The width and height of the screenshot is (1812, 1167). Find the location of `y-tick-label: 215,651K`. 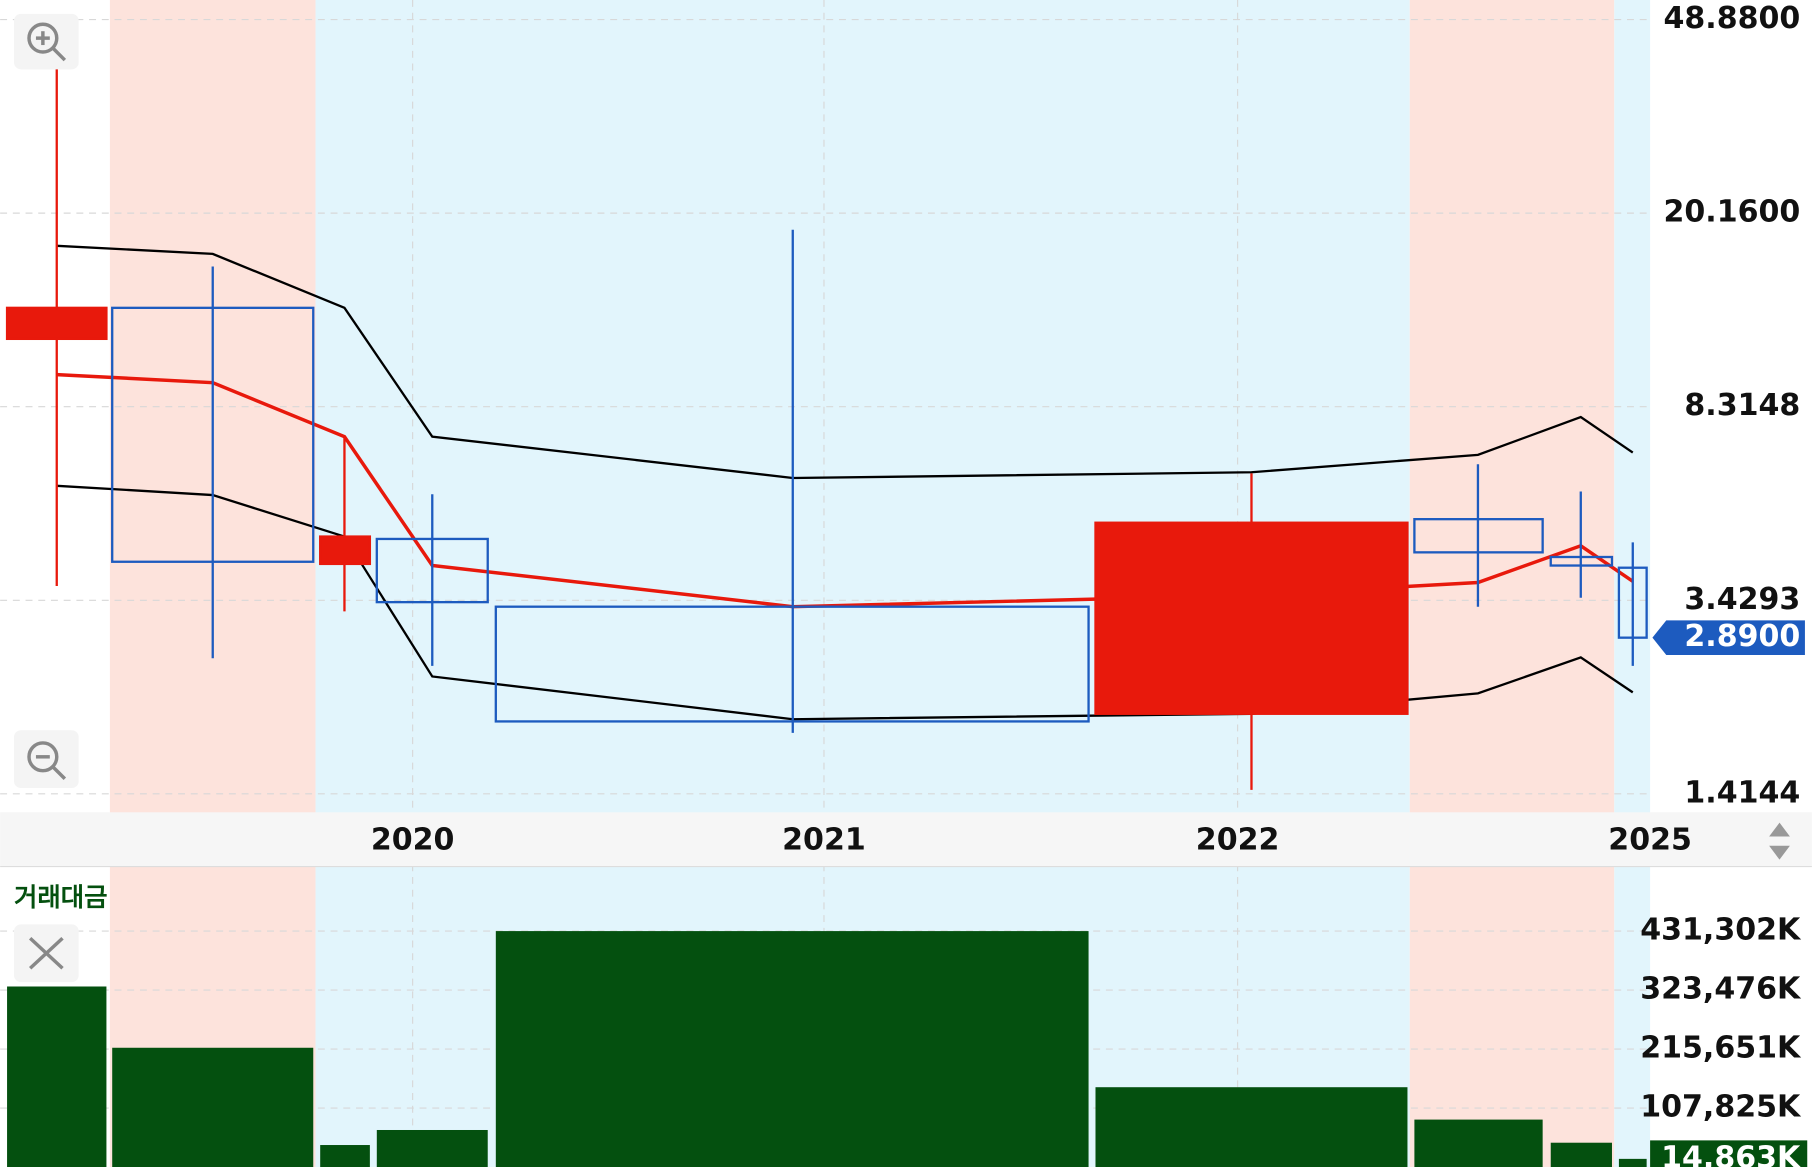

y-tick-label: 215,651K is located at coordinates (1721, 1048).